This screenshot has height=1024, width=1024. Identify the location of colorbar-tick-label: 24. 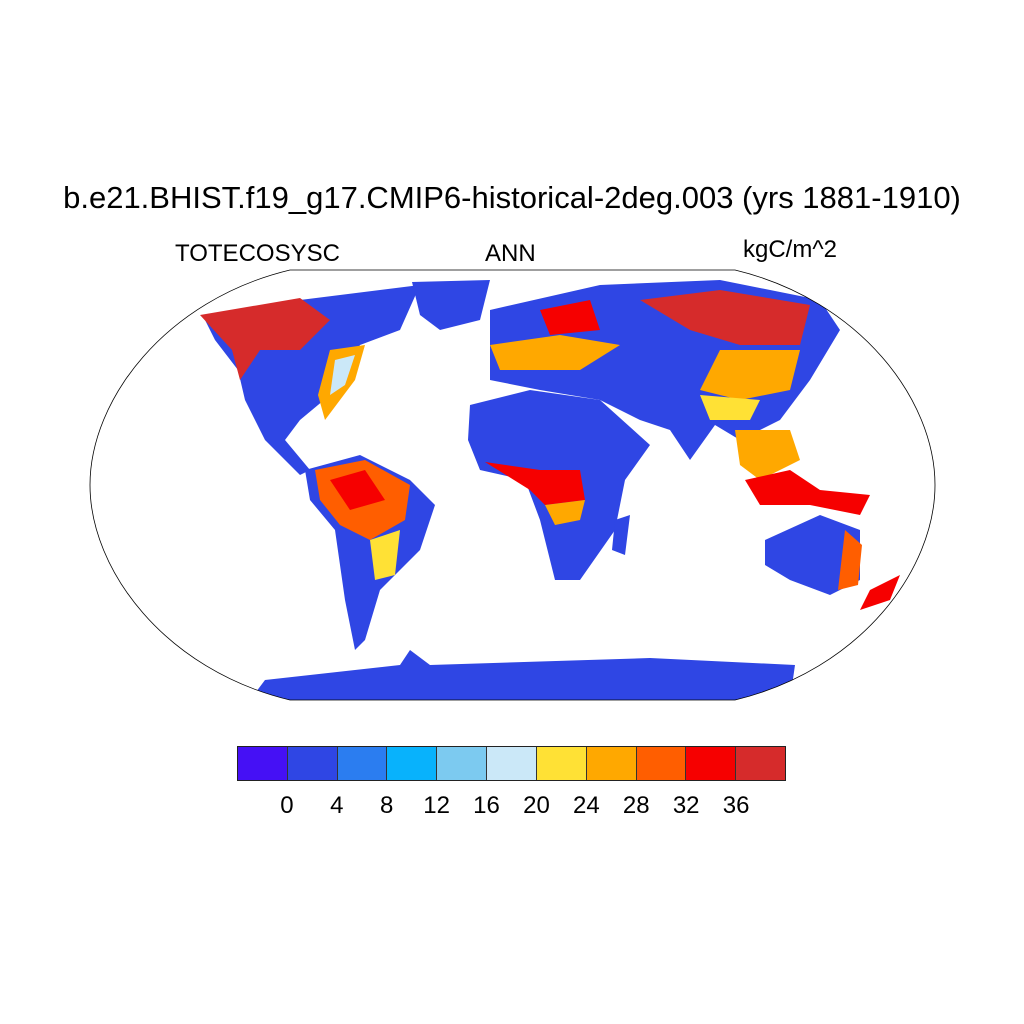
(586, 805).